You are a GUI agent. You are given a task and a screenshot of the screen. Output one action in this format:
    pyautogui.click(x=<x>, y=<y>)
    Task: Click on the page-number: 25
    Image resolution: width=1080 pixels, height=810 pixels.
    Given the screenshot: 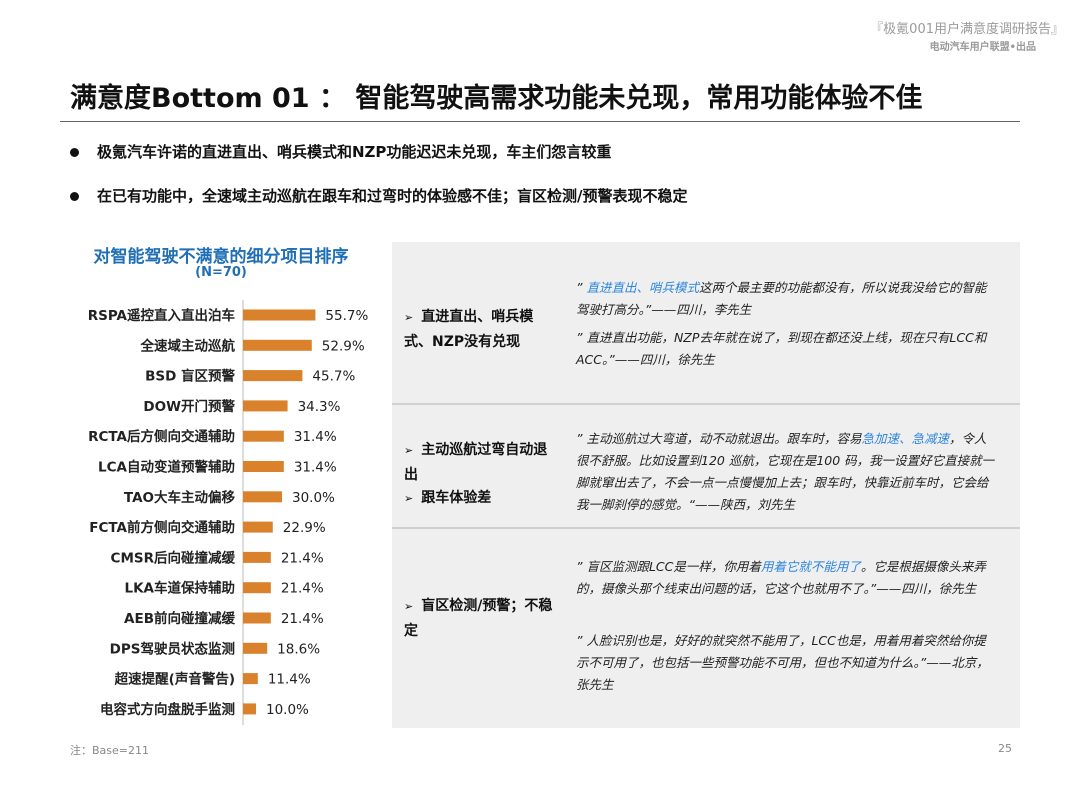 What is the action you would take?
    pyautogui.click(x=1005, y=748)
    